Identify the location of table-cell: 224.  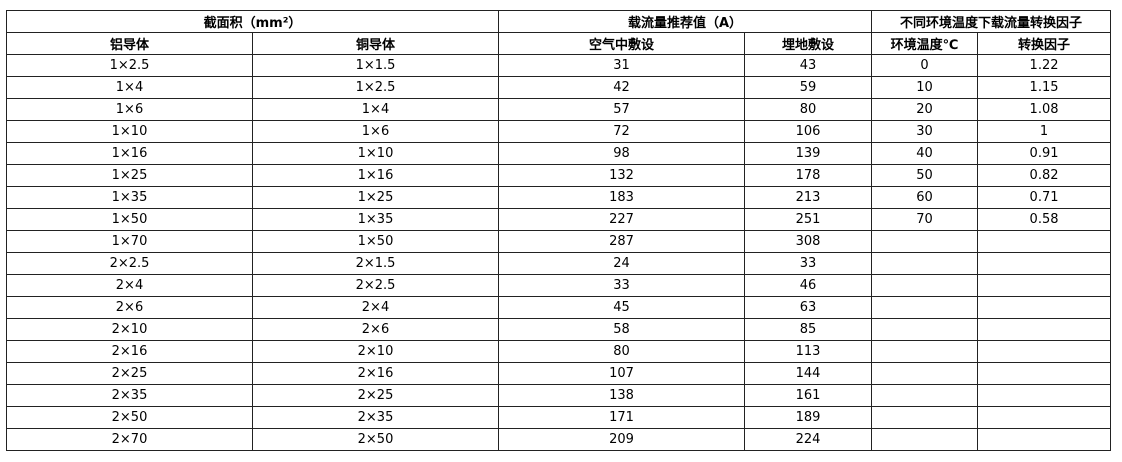
(808, 439).